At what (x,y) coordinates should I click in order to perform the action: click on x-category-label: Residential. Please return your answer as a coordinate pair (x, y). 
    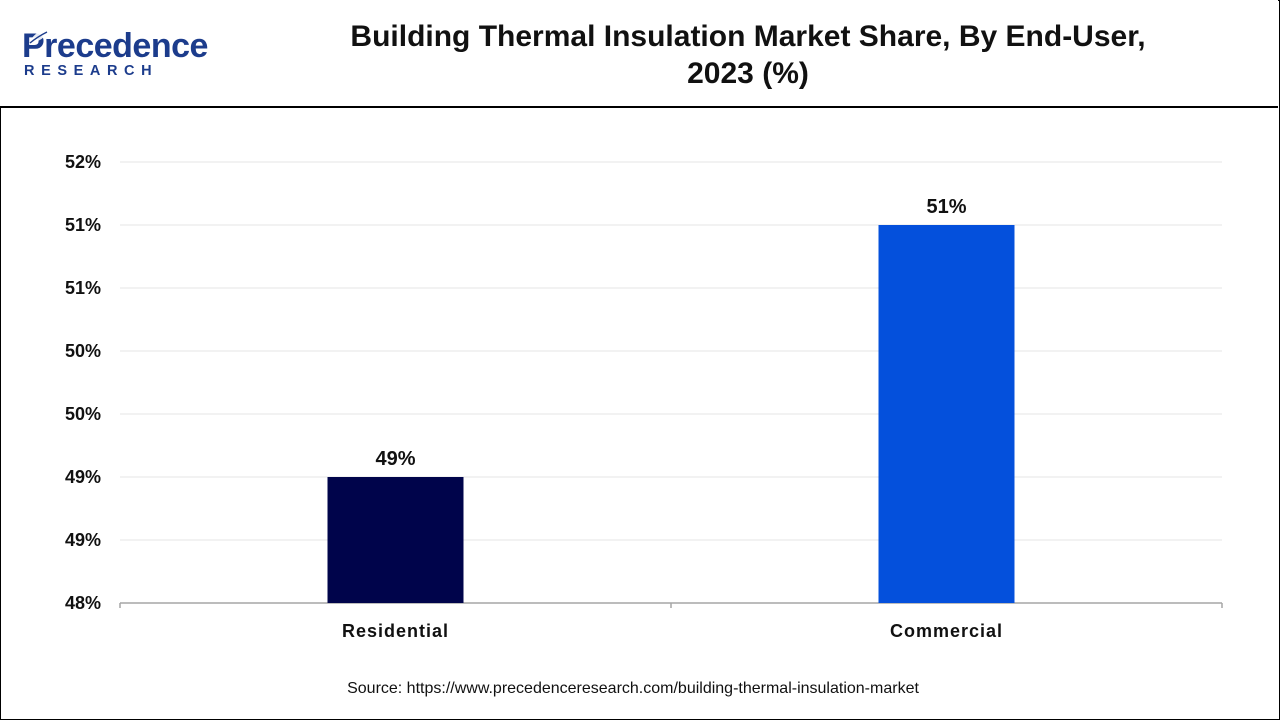
    Looking at the image, I should click on (395, 631).